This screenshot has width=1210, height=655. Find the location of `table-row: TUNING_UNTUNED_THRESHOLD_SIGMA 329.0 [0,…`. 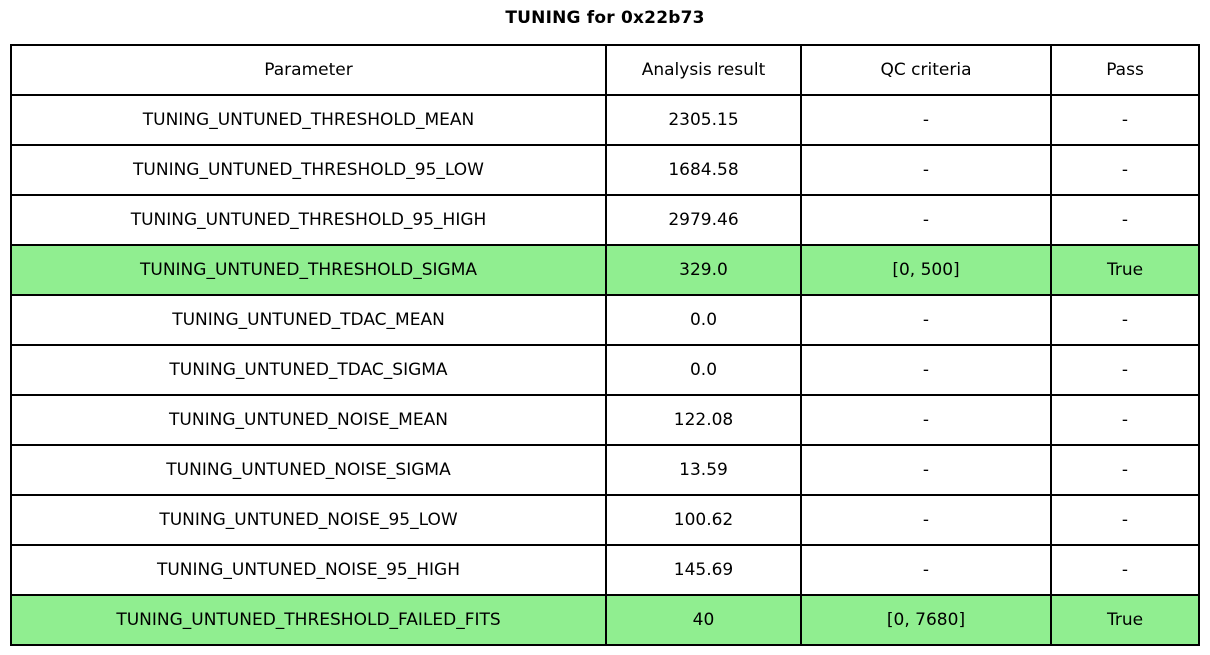

table-row: TUNING_UNTUNED_THRESHOLD_SIGMA 329.0 [0,… is located at coordinates (605, 270).